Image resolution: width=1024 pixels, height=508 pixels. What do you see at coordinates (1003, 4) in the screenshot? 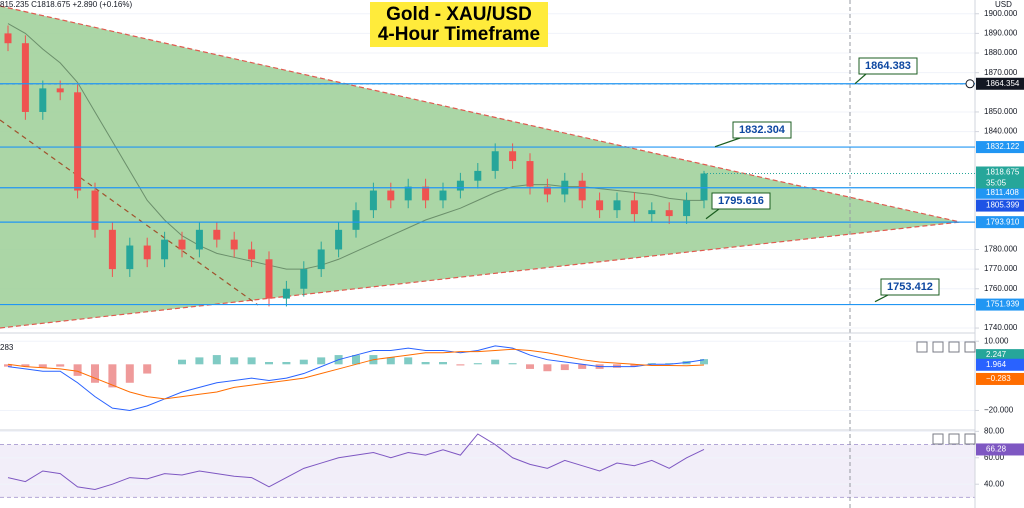
I see `currency-label: USD` at bounding box center [1003, 4].